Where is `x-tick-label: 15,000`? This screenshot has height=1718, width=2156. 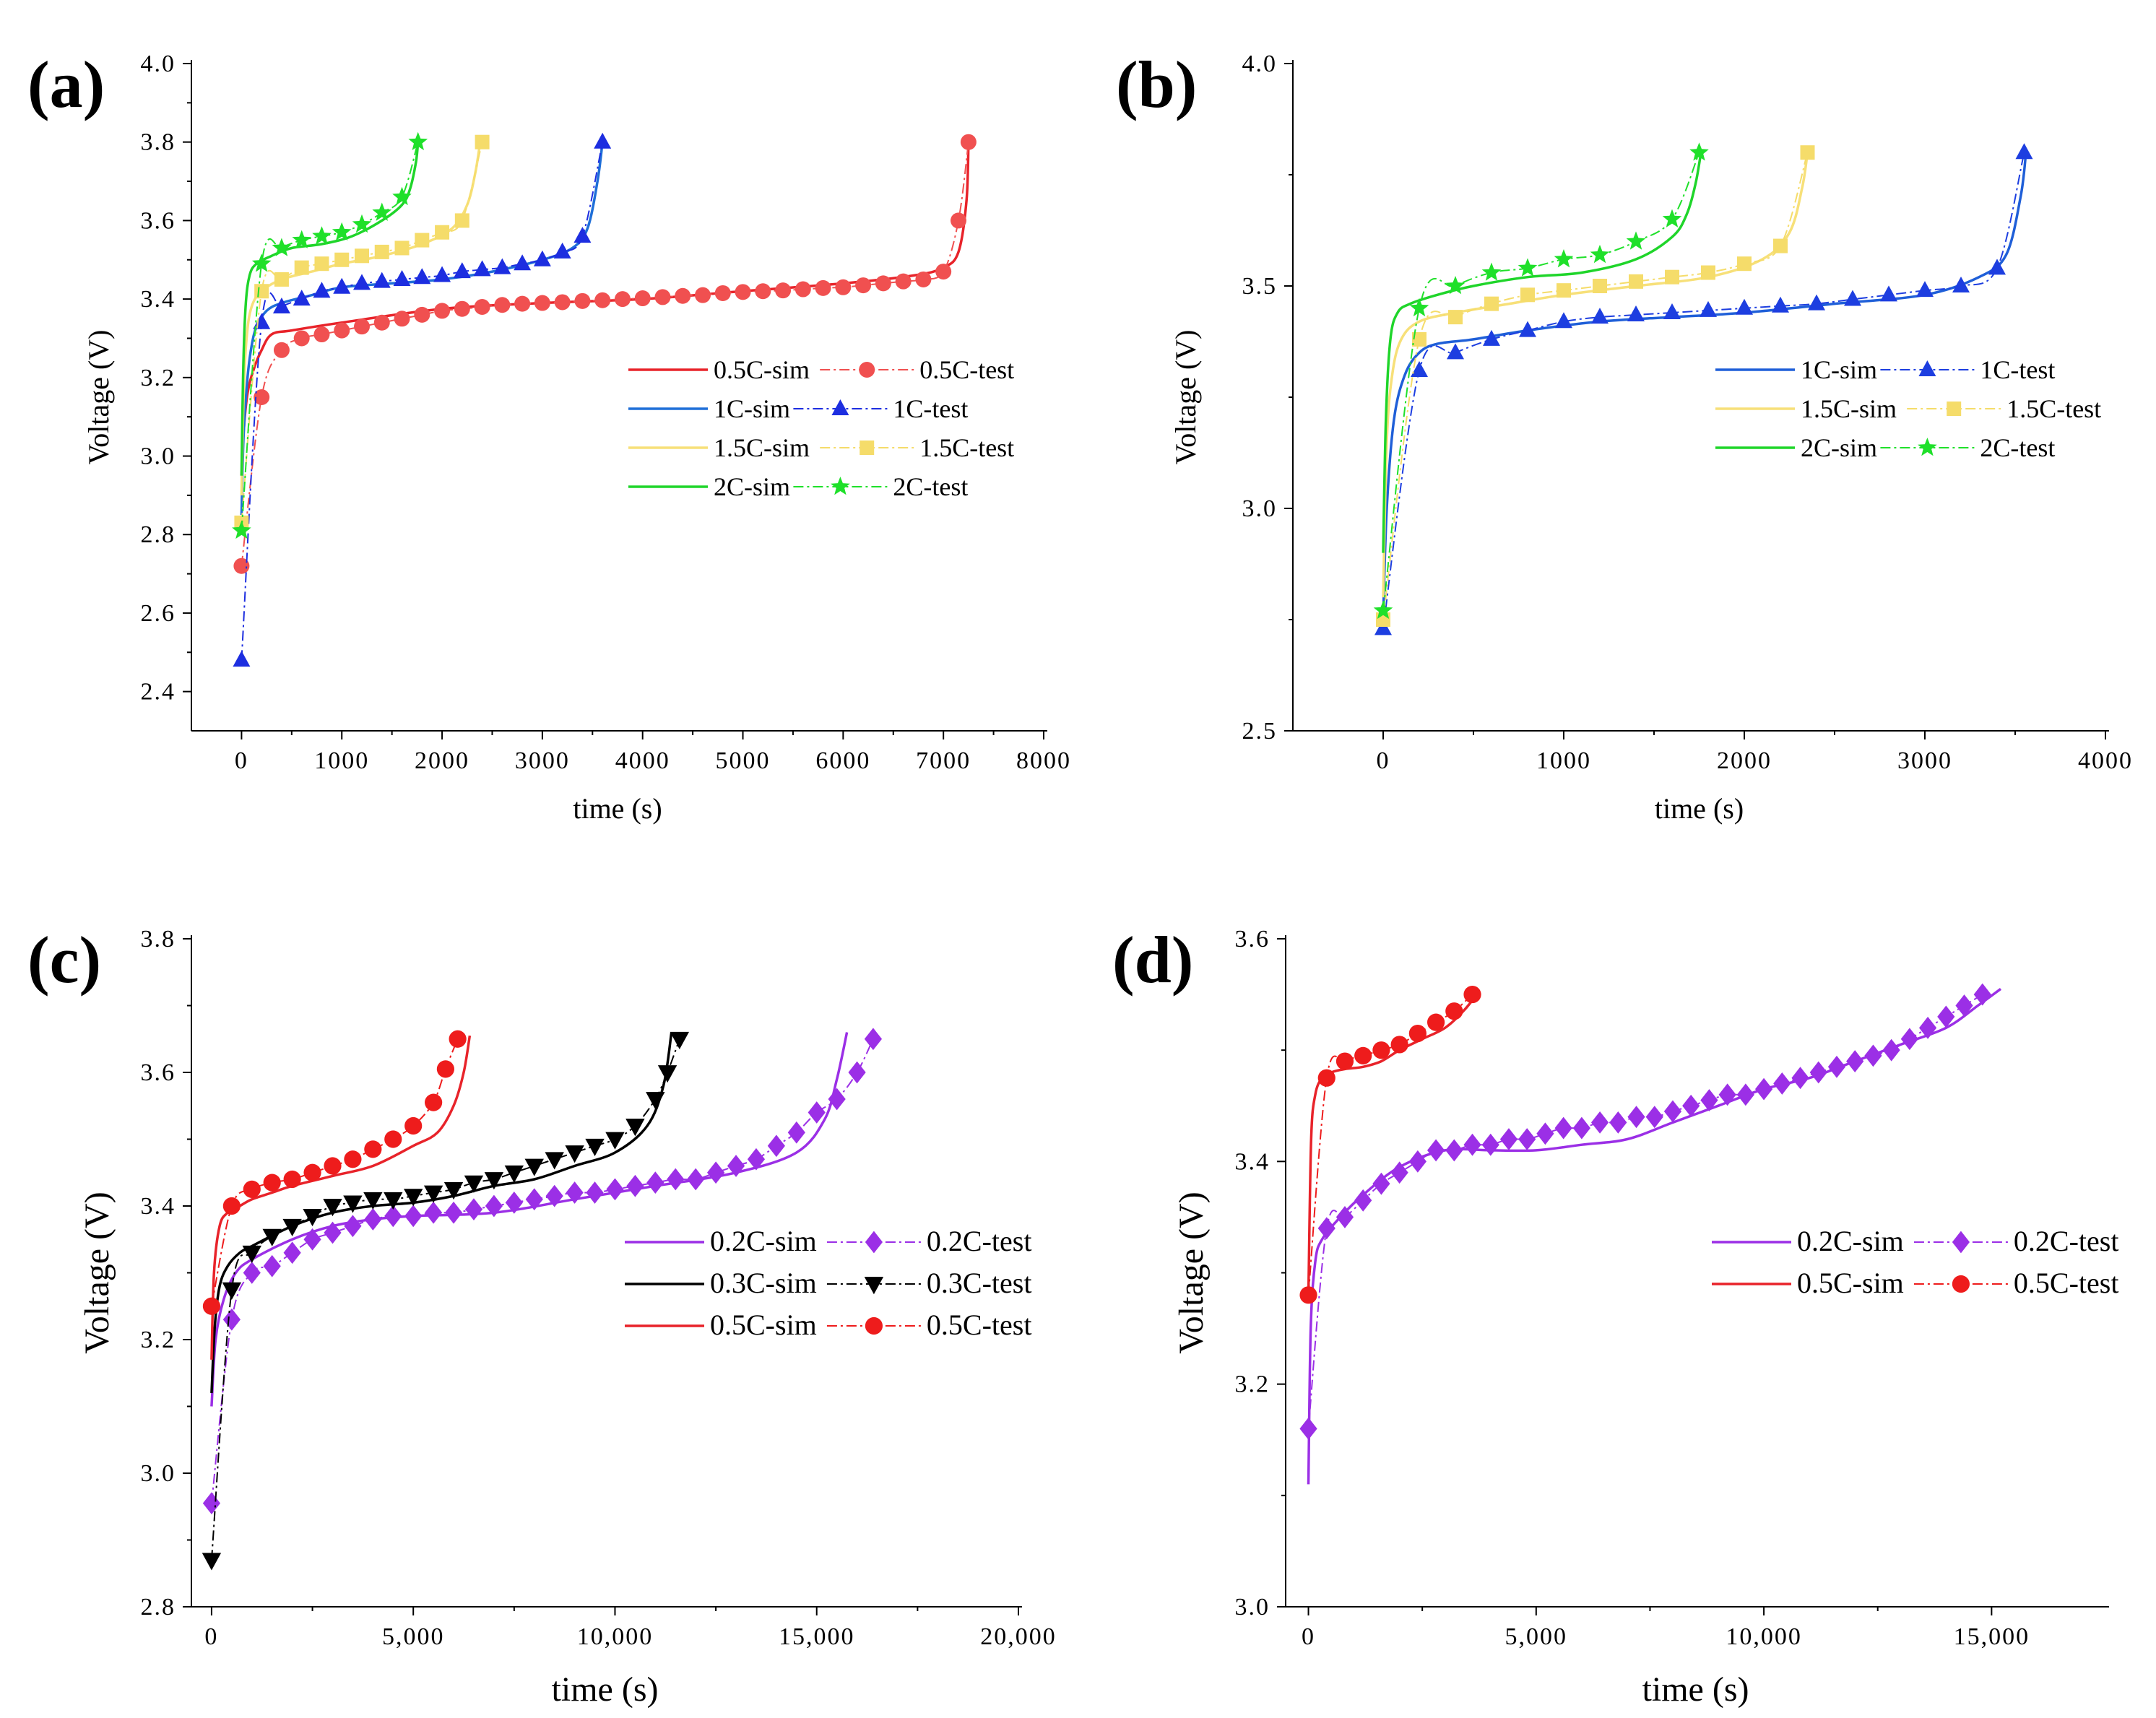
x-tick-label: 15,000 is located at coordinates (817, 1636).